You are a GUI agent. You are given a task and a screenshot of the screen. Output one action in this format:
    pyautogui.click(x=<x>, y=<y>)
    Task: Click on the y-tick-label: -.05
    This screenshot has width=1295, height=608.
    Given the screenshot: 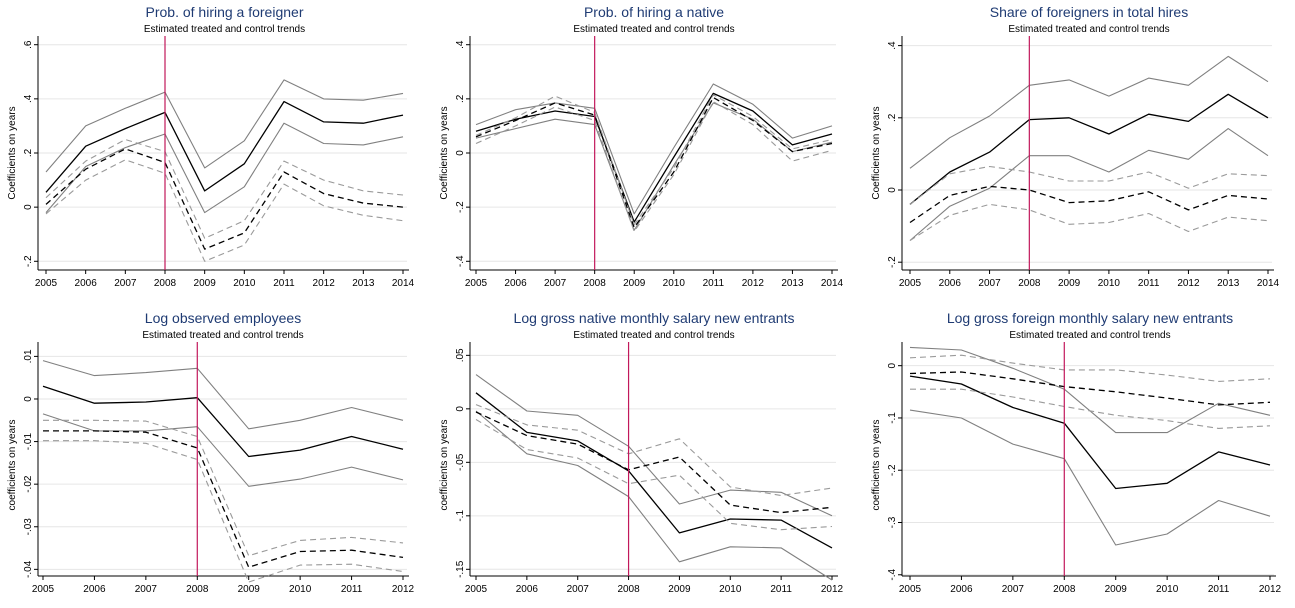 What is the action you would take?
    pyautogui.click(x=460, y=462)
    